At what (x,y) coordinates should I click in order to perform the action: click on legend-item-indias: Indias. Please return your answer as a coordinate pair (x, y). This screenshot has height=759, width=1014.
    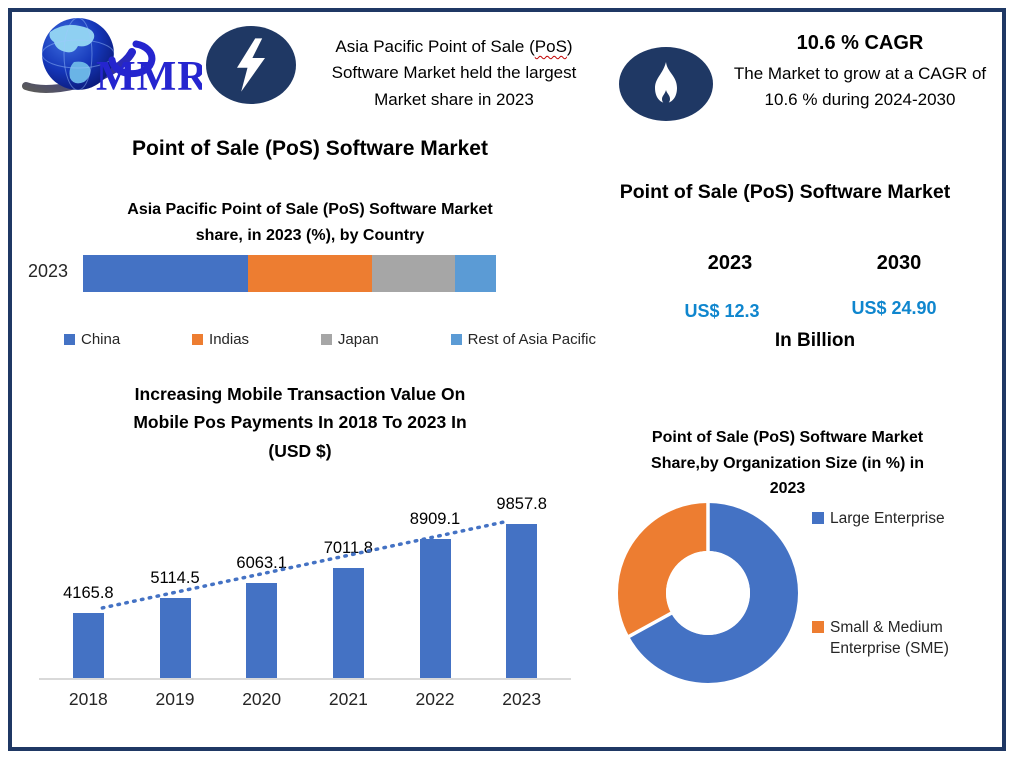
    Looking at the image, I should click on (220, 339).